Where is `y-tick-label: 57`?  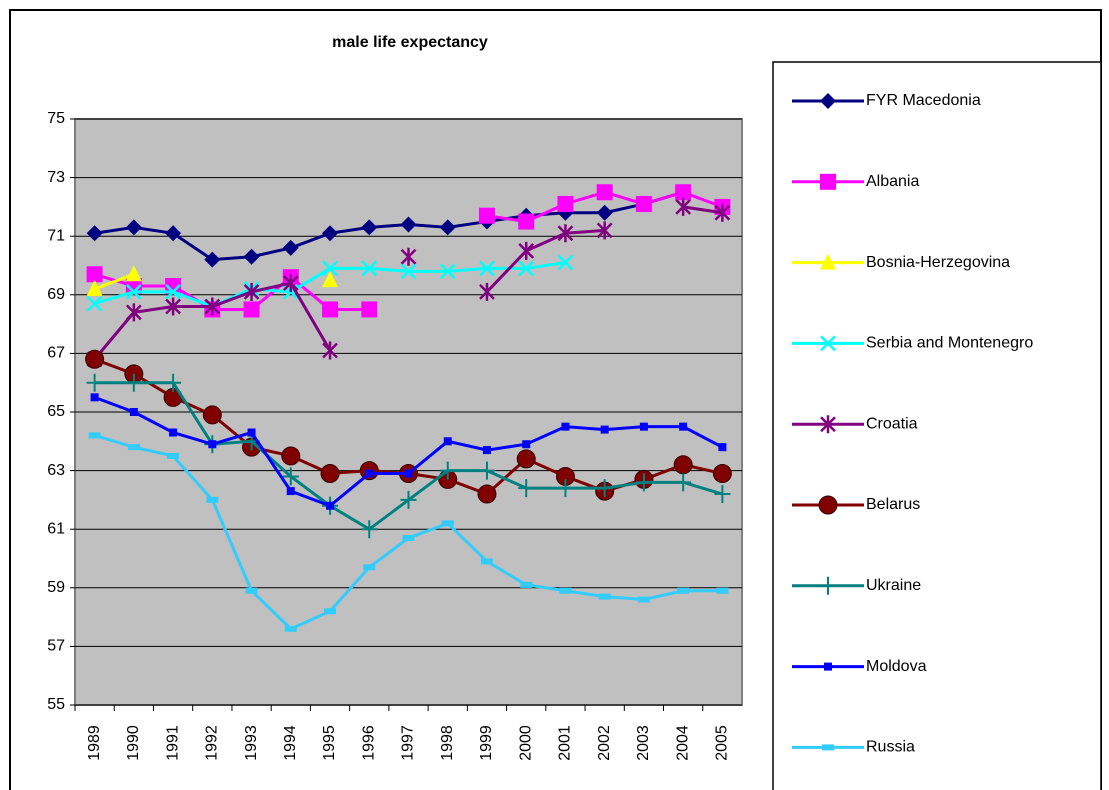
y-tick-label: 57 is located at coordinates (56, 646).